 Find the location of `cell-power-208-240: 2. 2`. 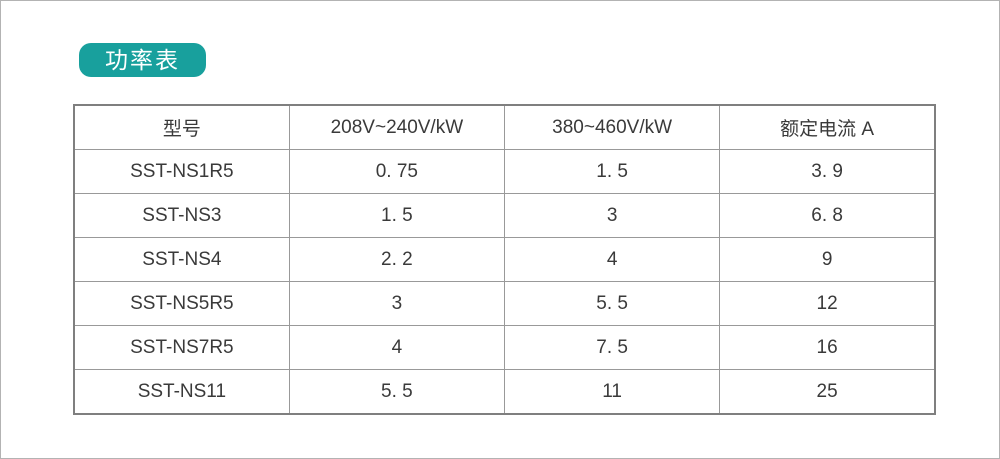

cell-power-208-240: 2. 2 is located at coordinates (397, 259).